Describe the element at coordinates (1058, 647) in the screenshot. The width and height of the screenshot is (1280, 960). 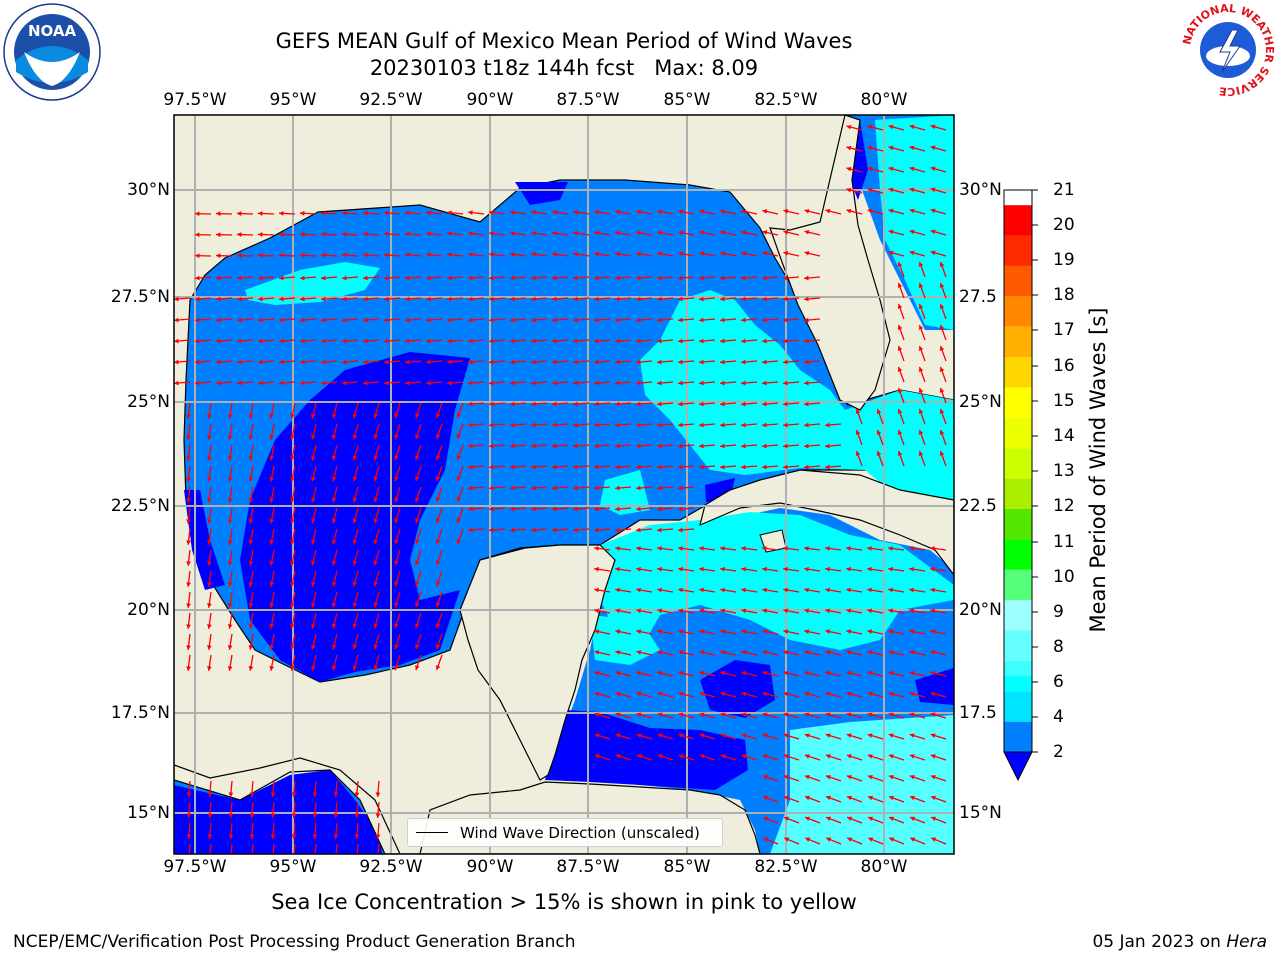
I see `colorbar-tick: 8` at that location.